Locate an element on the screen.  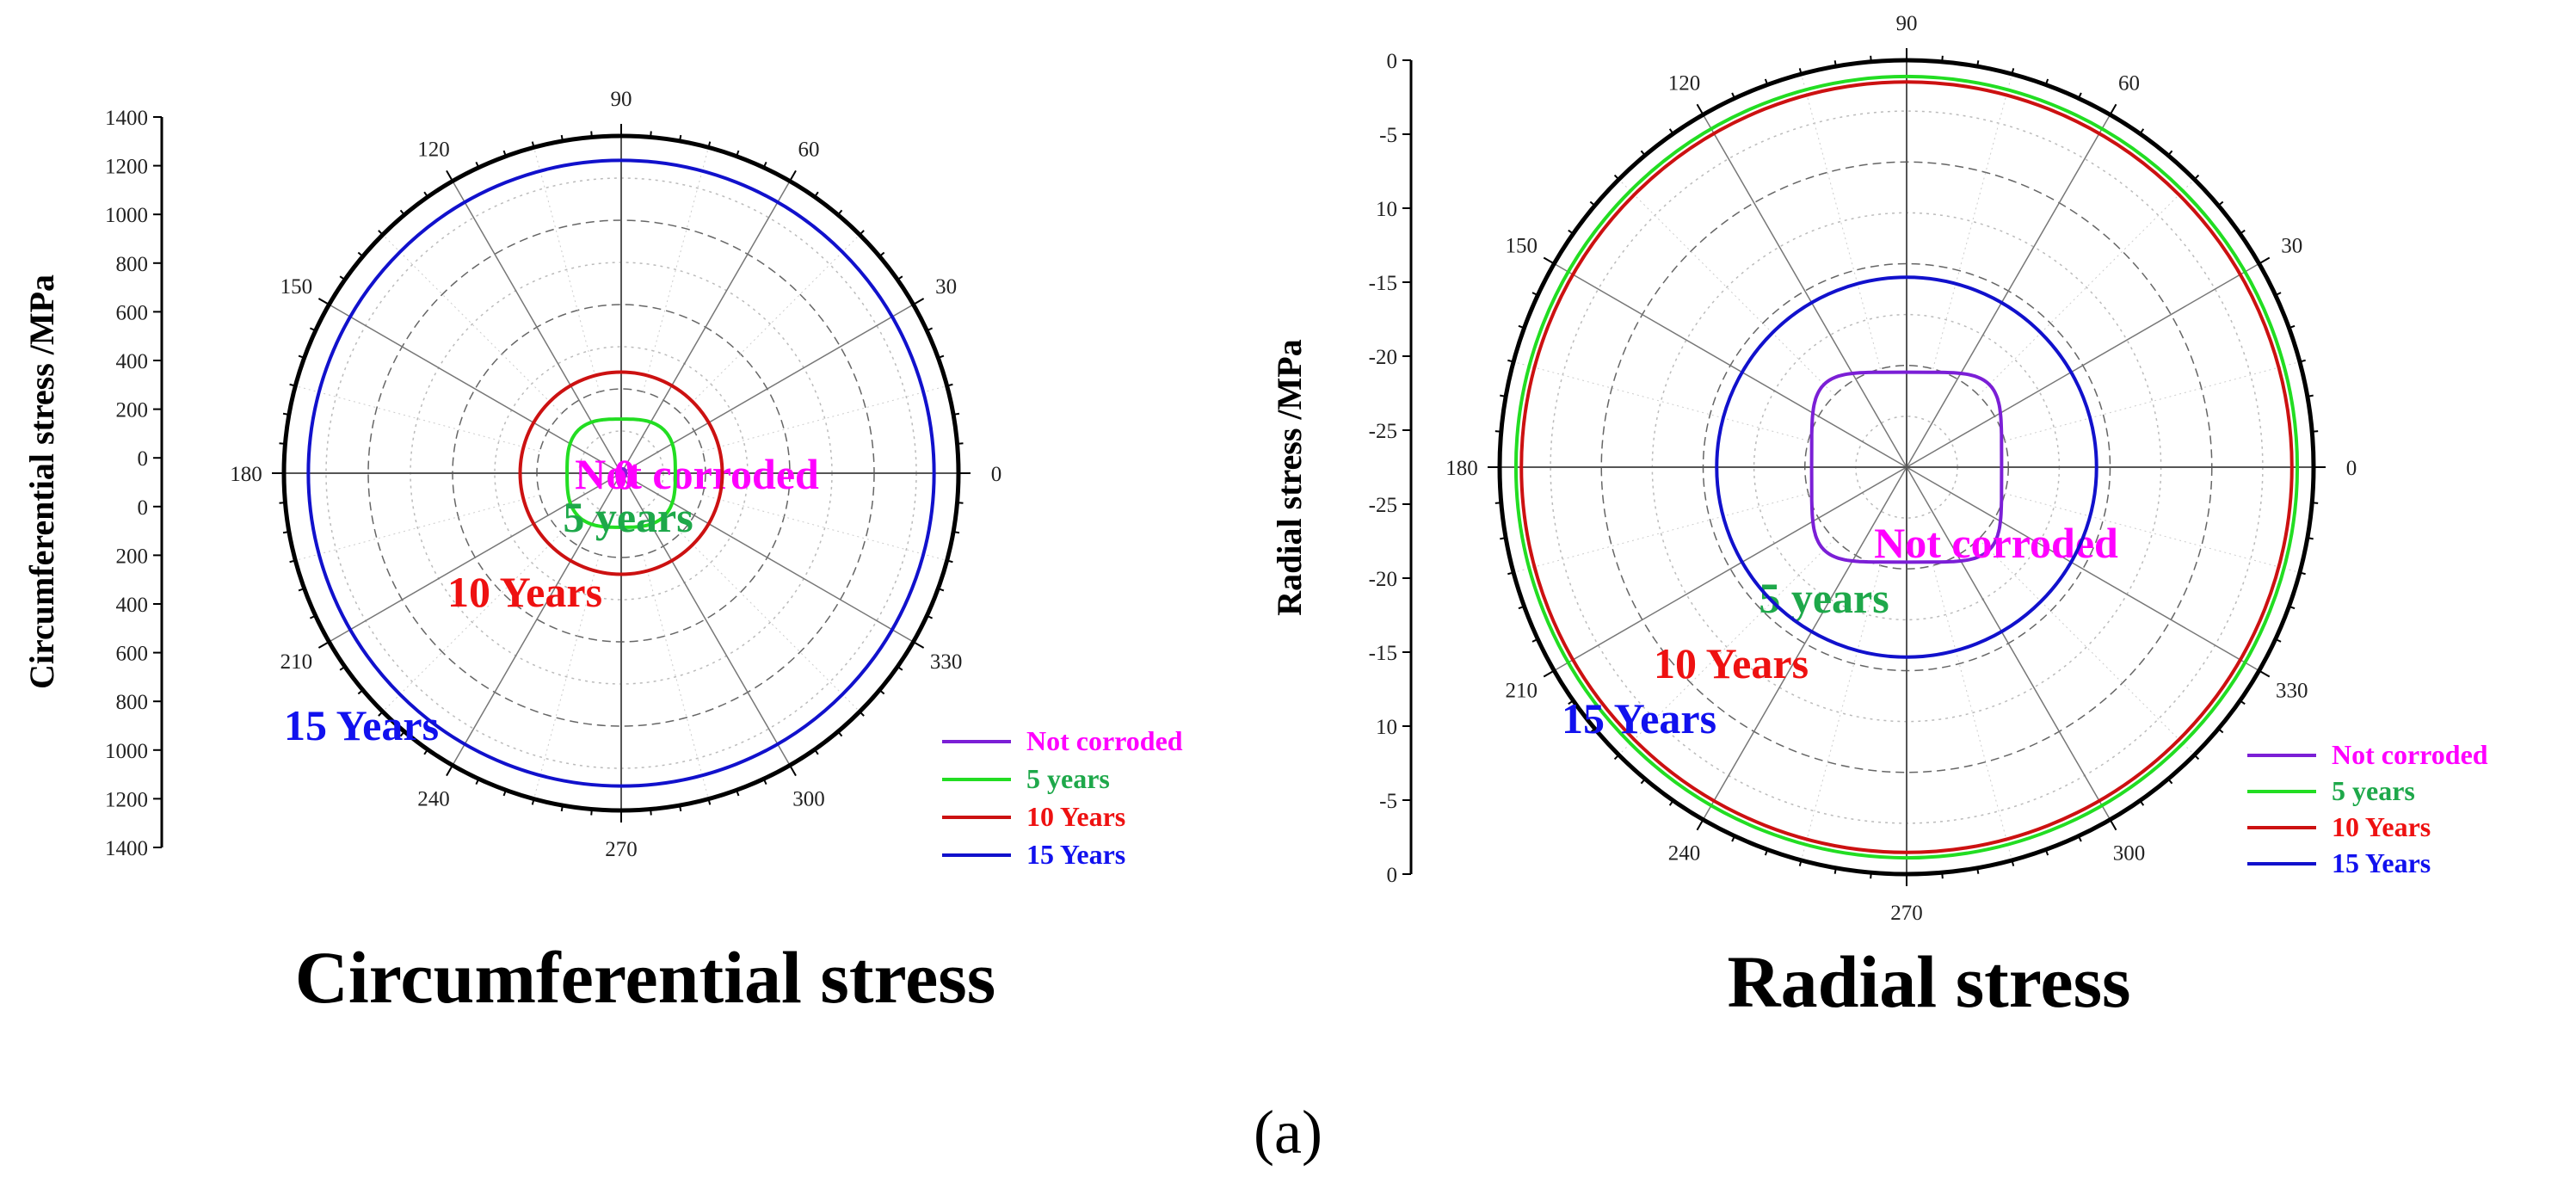
radial-tick-label: 1200 is located at coordinates (127, 800).